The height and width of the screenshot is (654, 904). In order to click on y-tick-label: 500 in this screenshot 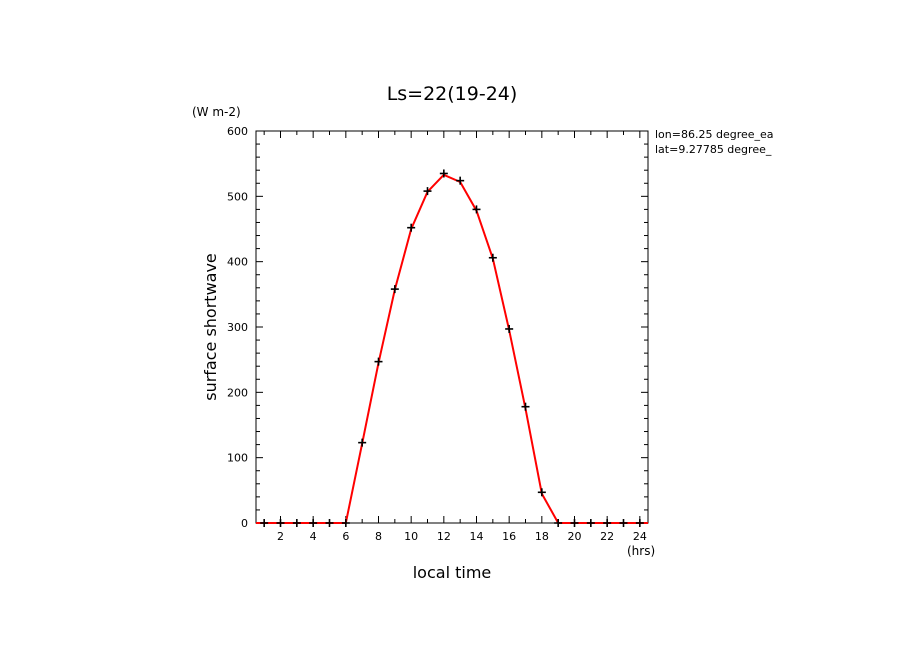, I will do `click(237, 196)`.